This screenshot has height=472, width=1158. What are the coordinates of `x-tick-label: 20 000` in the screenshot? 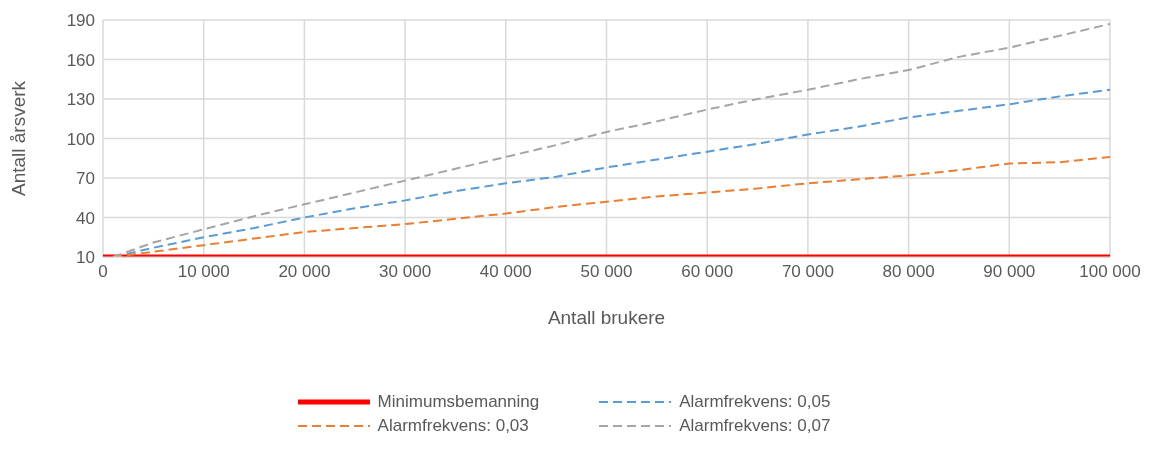 It's located at (304, 272).